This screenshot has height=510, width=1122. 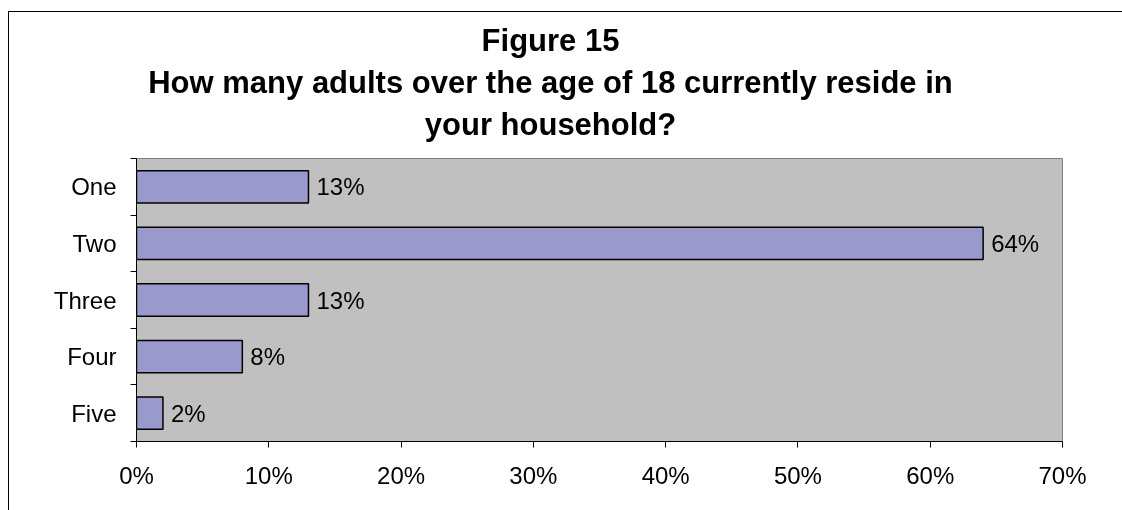 I want to click on y-tick-label: One, so click(x=94, y=187).